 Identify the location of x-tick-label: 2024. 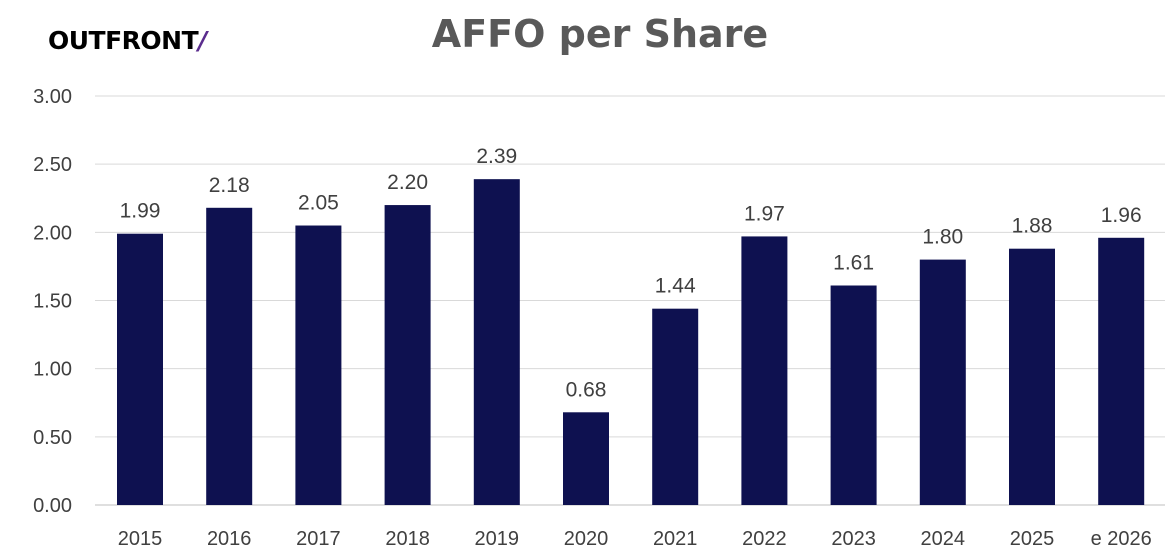
(943, 539).